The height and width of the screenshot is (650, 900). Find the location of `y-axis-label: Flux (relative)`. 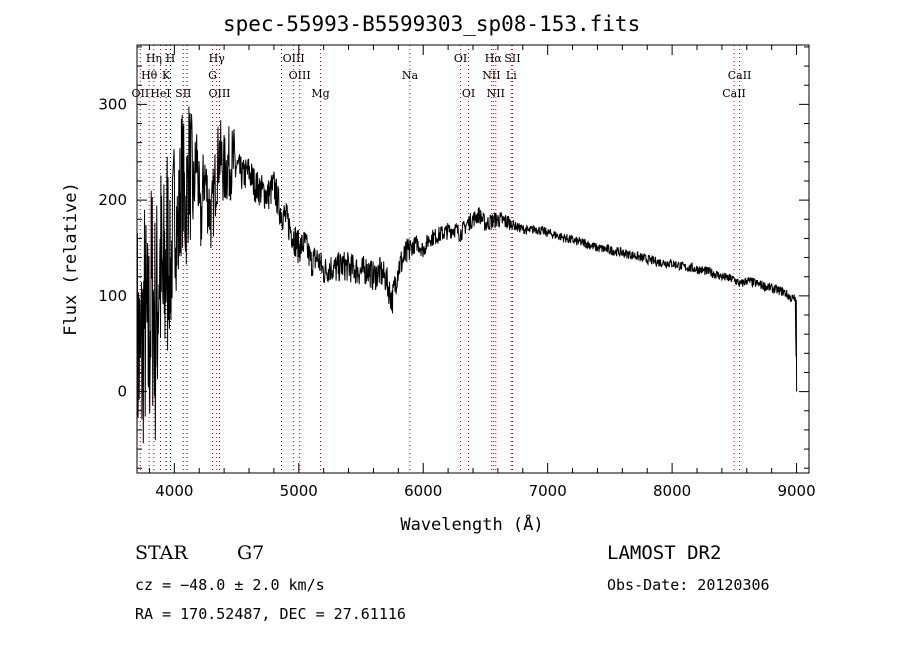

y-axis-label: Flux (relative) is located at coordinates (71, 259).